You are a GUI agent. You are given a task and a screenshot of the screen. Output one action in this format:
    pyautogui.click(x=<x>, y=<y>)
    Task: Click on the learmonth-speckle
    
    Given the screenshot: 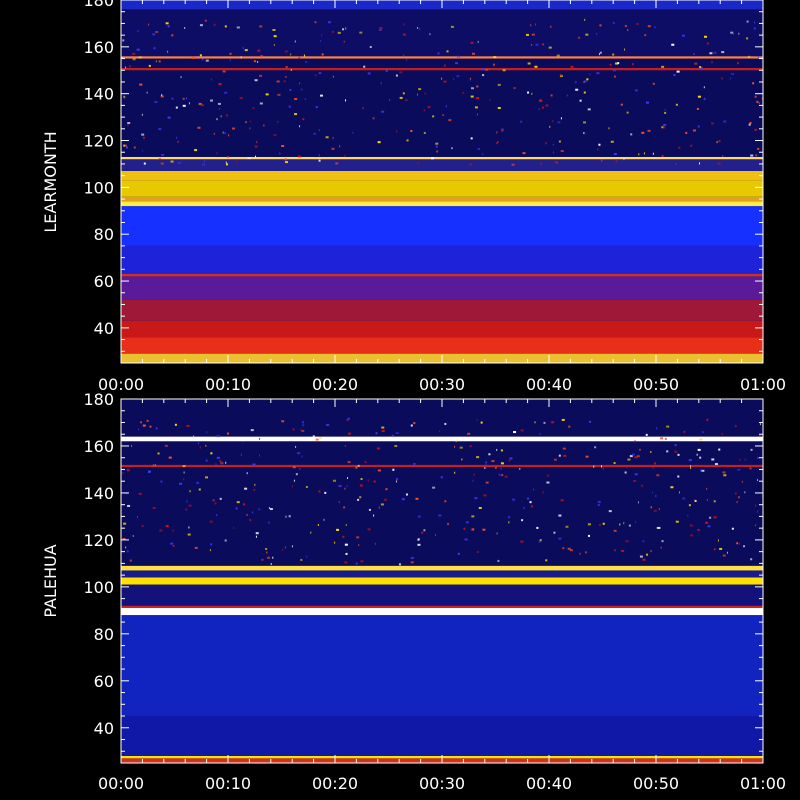 What is the action you would take?
    pyautogui.click(x=442, y=92)
    